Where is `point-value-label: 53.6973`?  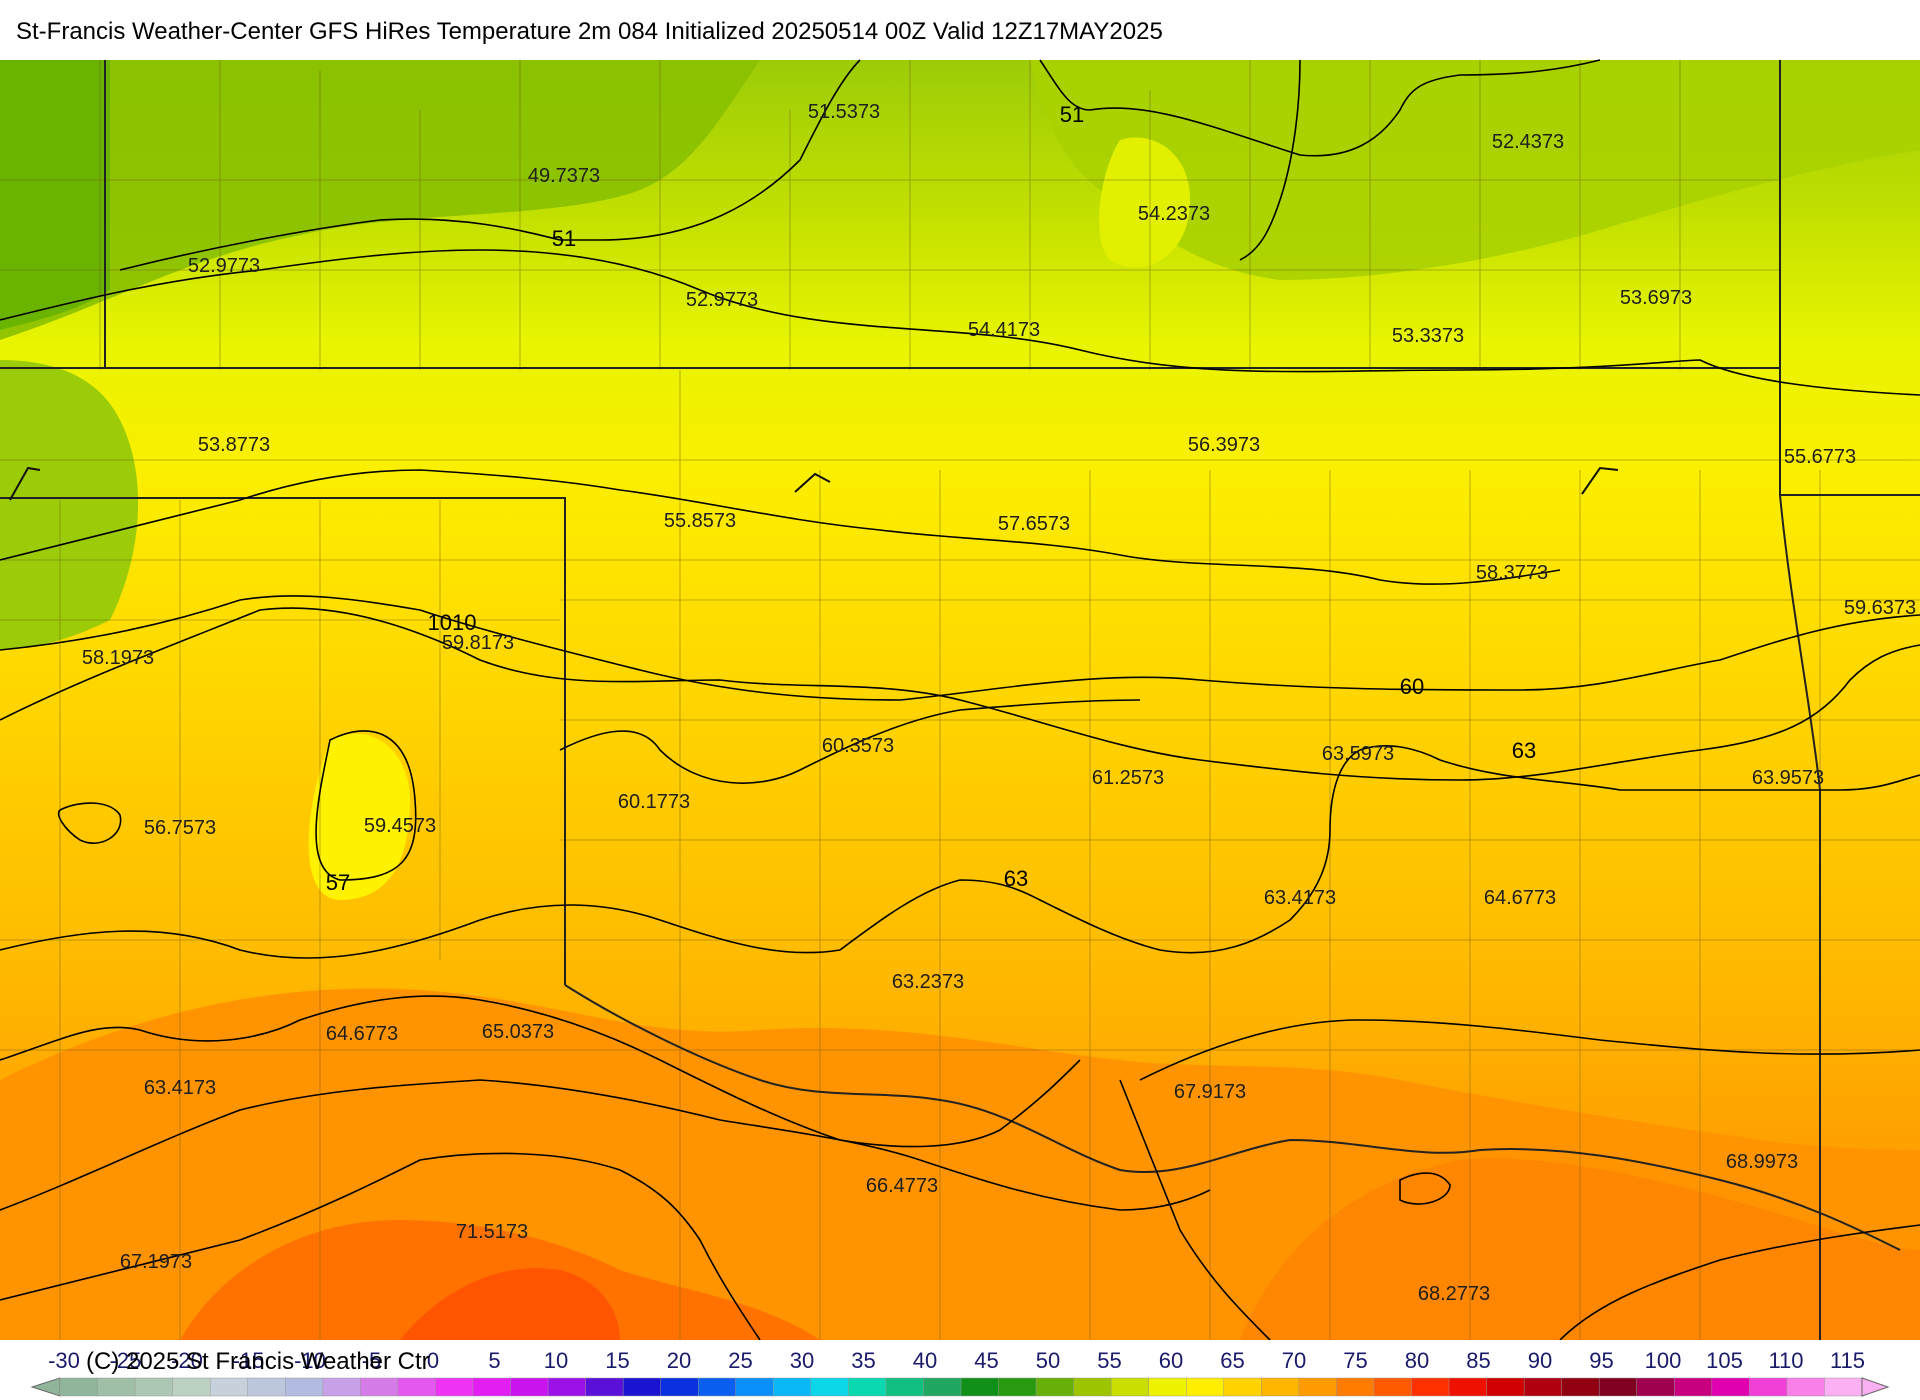 point-value-label: 53.6973 is located at coordinates (1656, 298).